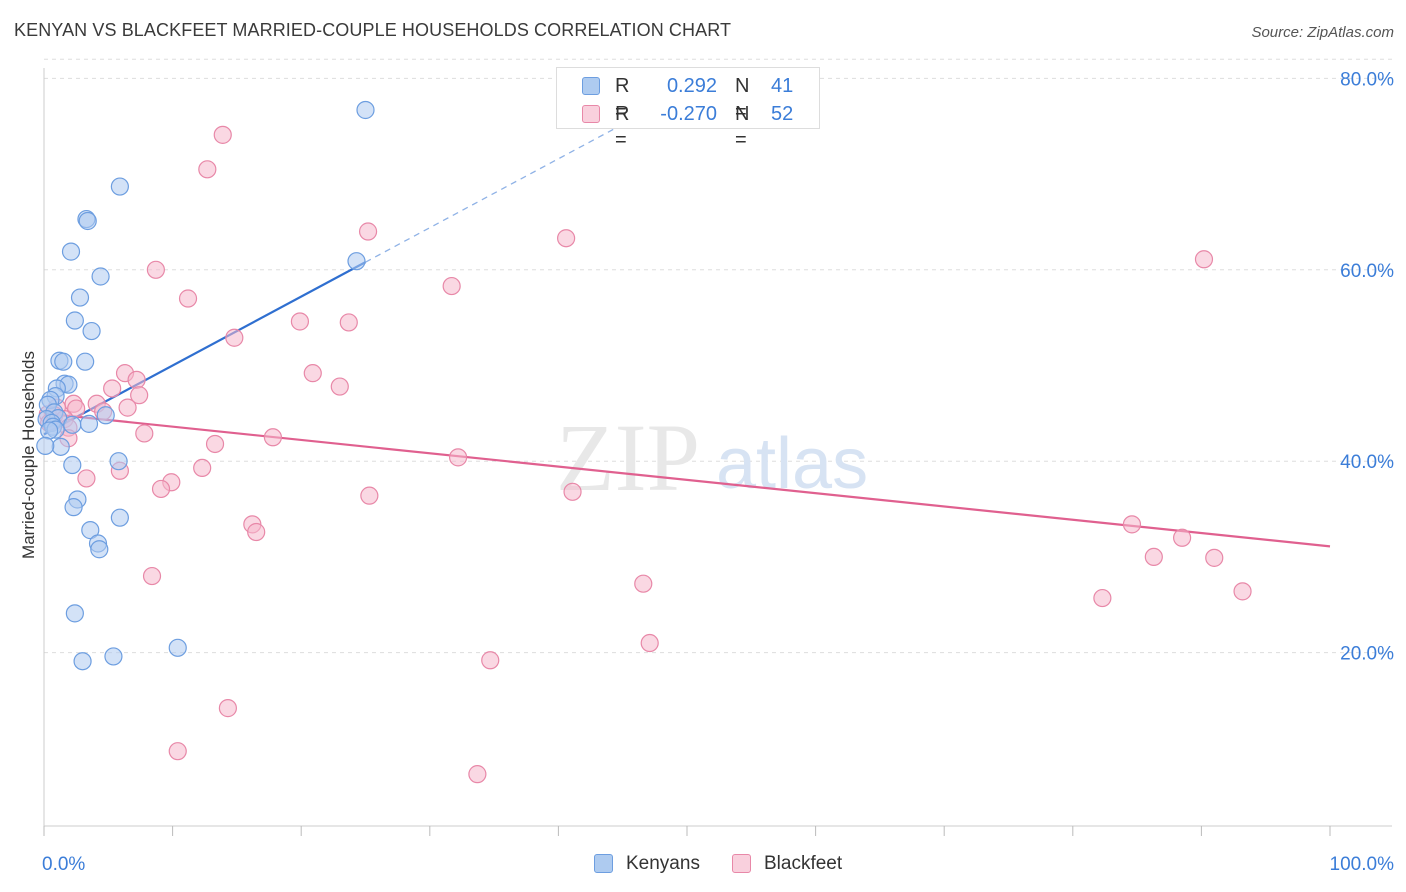 The height and width of the screenshot is (892, 1406). Describe the element at coordinates (782, 114) in the screenshot. I see `legend-n-value: 52` at that location.